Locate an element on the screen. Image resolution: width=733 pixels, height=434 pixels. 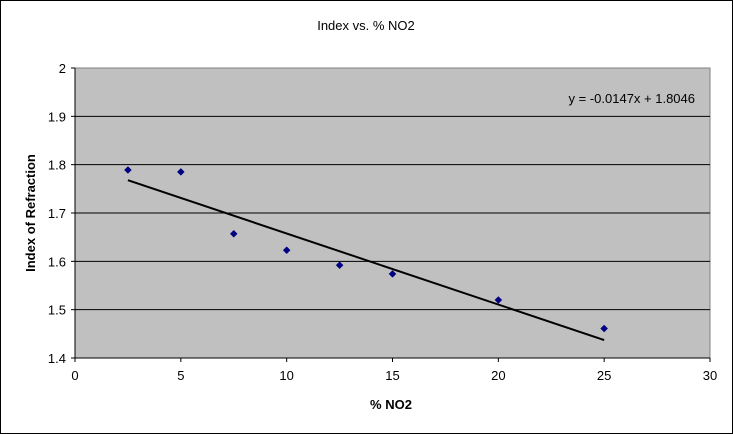
x-tick-label: 15 is located at coordinates (392, 375).